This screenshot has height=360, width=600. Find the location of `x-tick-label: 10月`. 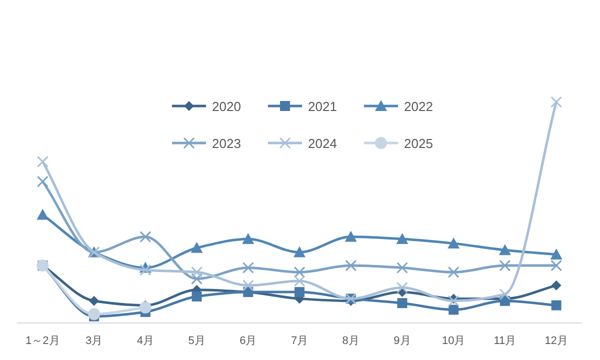

x-tick-label: 10月 is located at coordinates (454, 341).